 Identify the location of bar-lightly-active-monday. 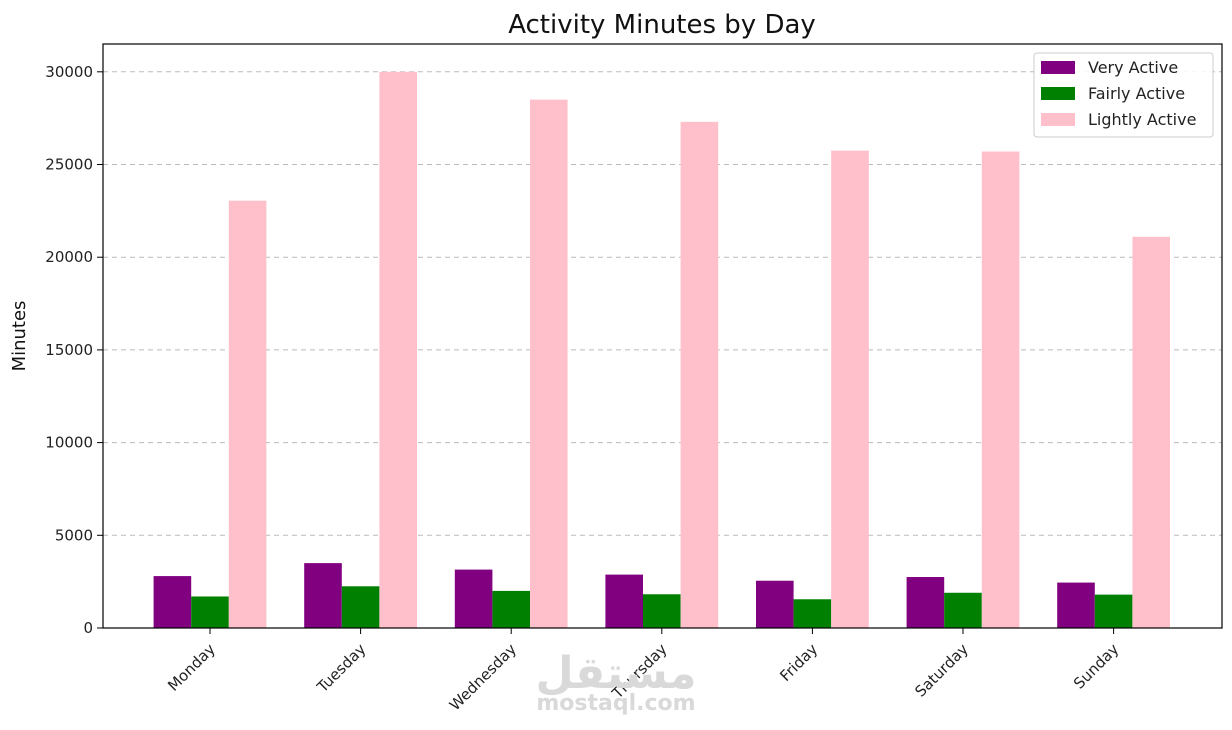
(247, 414).